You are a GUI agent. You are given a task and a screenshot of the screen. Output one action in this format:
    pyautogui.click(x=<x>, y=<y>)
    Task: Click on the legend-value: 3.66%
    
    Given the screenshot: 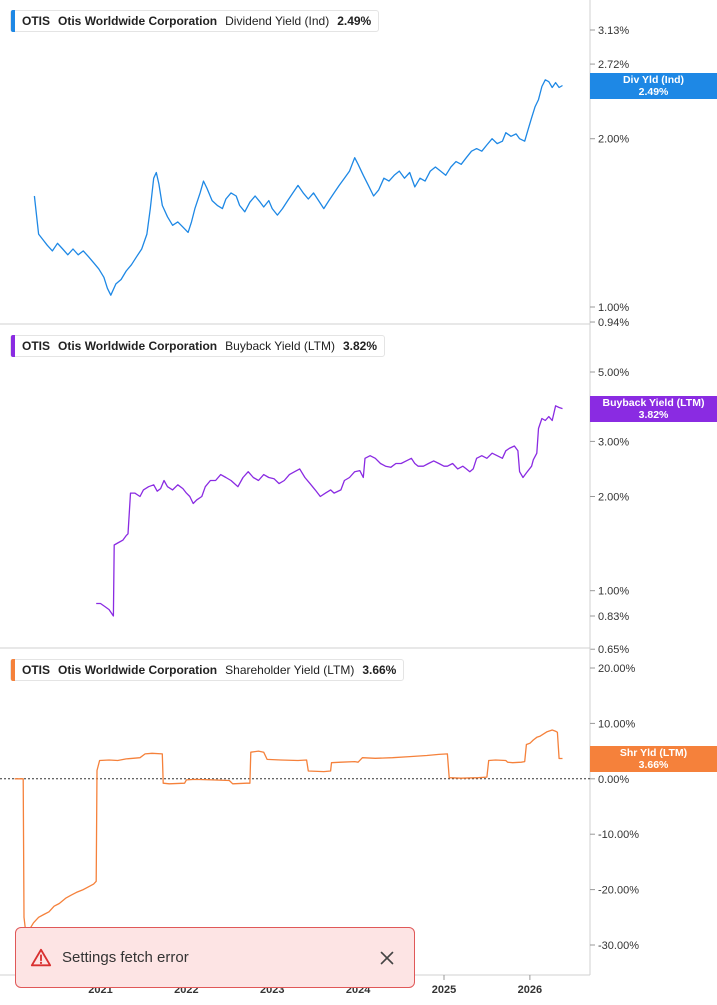 What is the action you would take?
    pyautogui.click(x=379, y=670)
    